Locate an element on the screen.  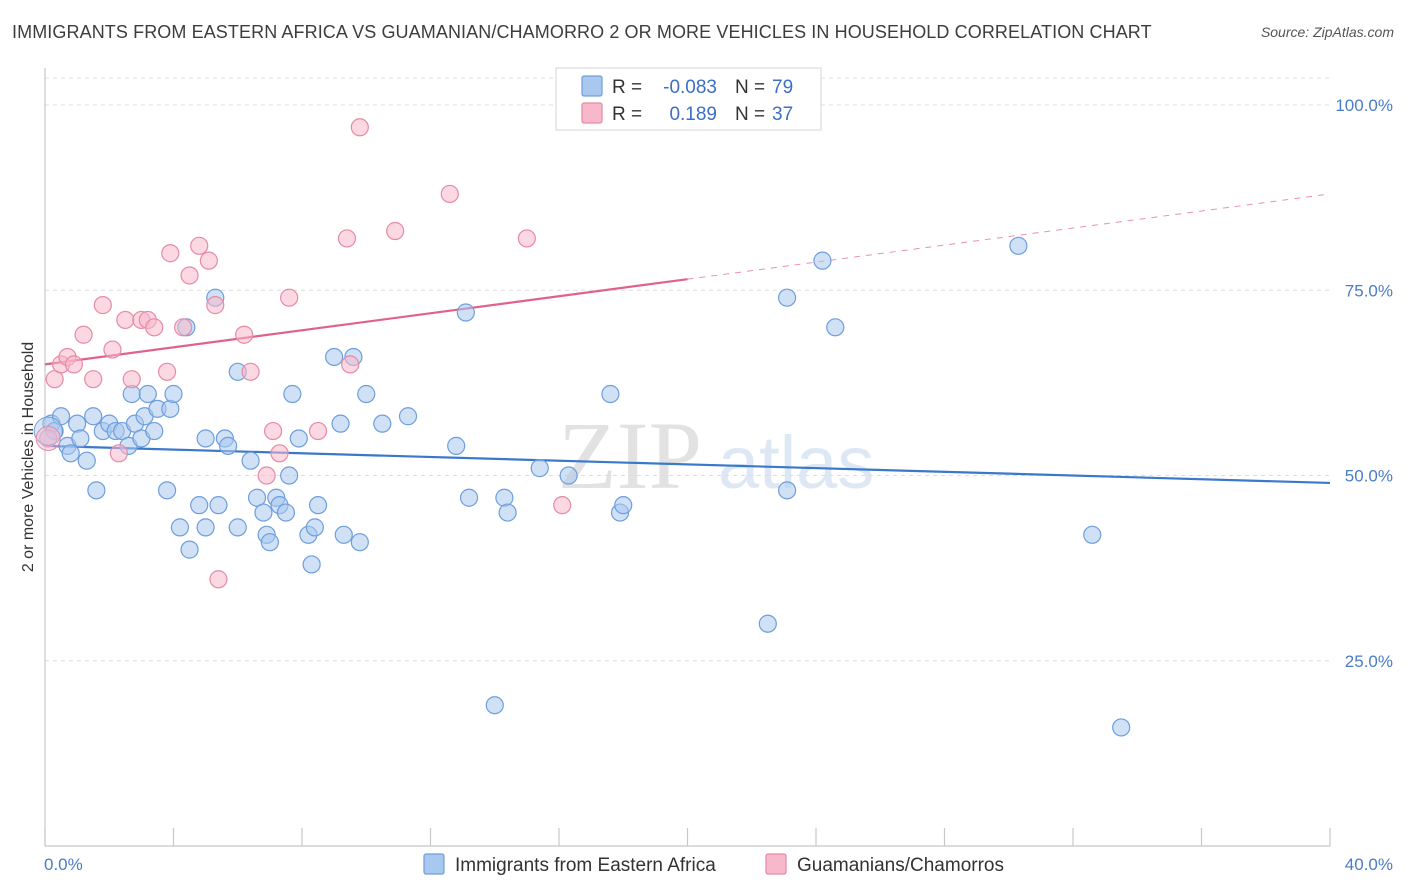
watermark-atlas: atlas is located at coordinates (796, 462).